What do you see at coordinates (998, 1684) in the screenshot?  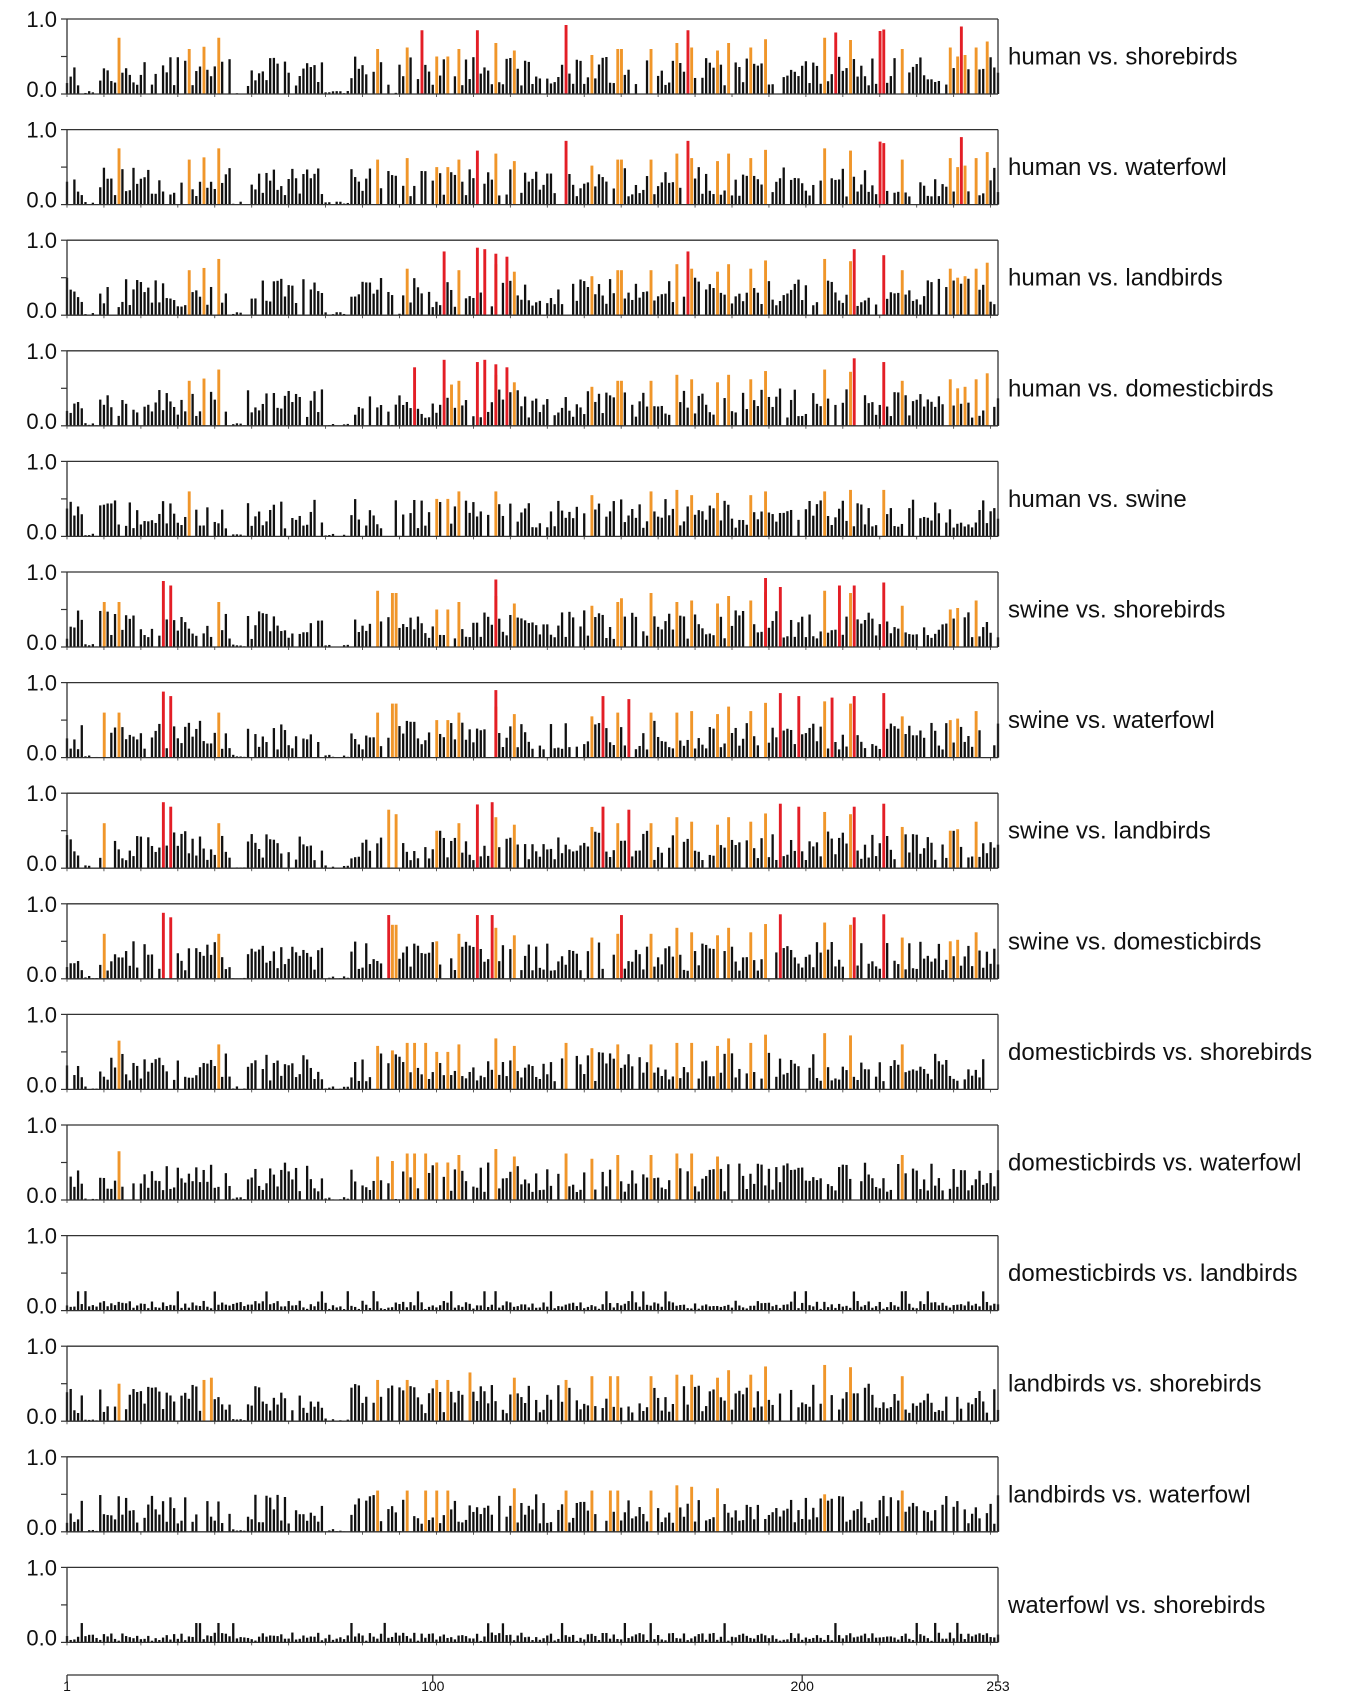 I see `x-tick-label: 253` at bounding box center [998, 1684].